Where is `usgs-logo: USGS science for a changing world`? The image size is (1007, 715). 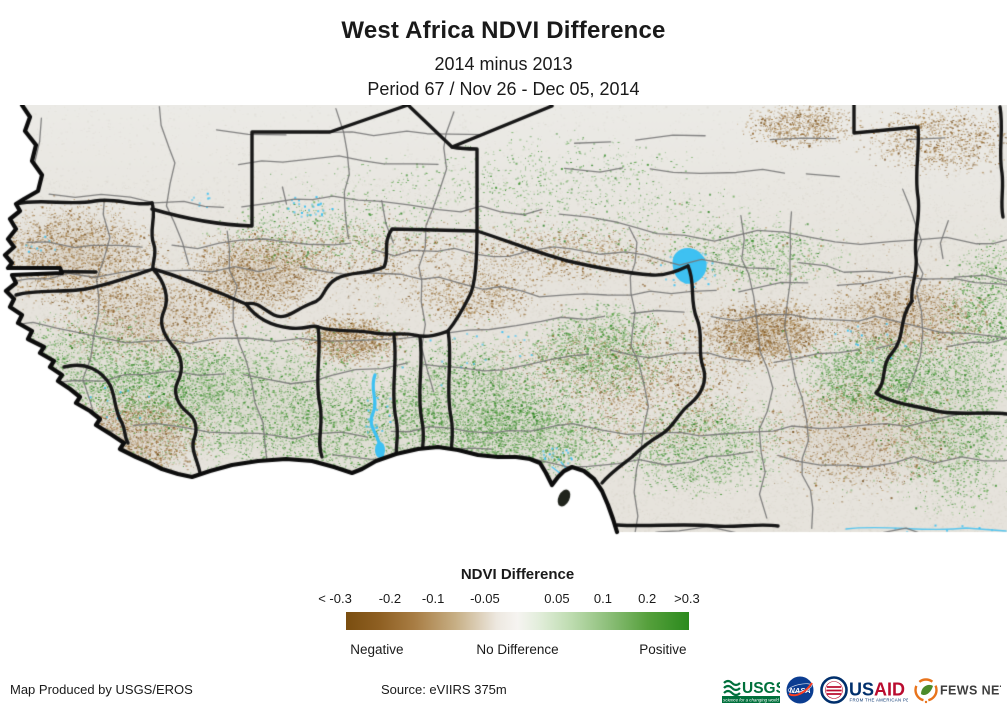
usgs-logo: USGS science for a changing world is located at coordinates (751, 691).